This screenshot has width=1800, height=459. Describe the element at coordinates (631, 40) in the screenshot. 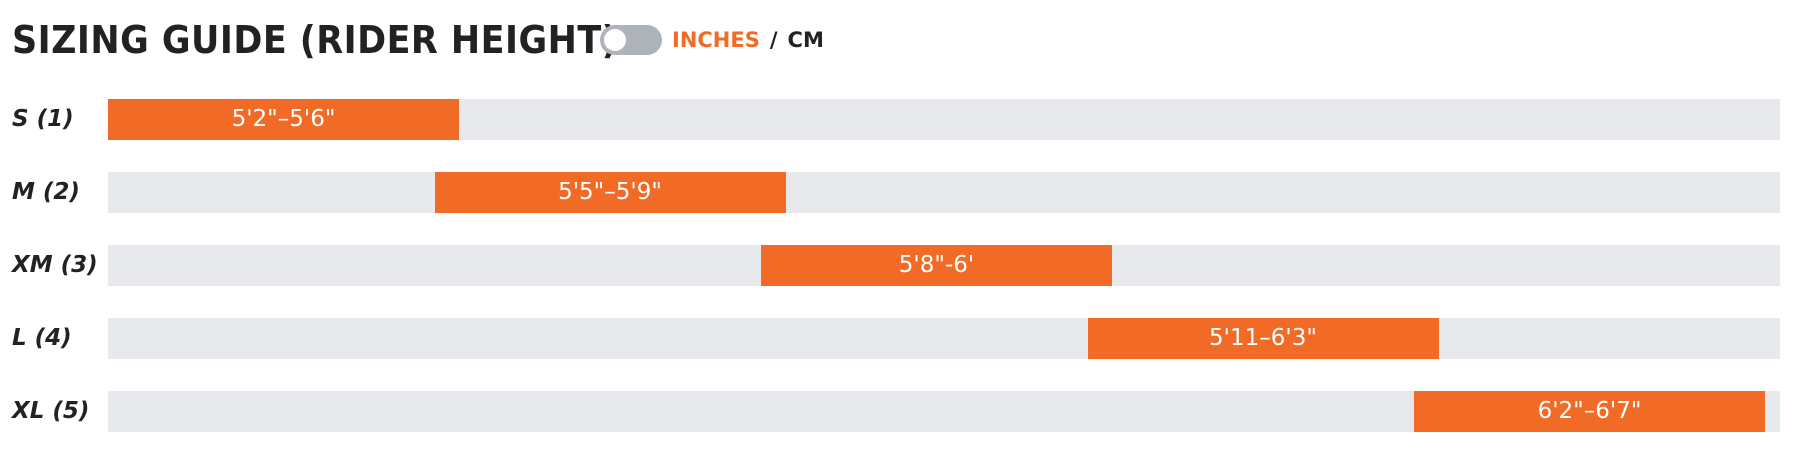

I see `unit-toggle` at that location.